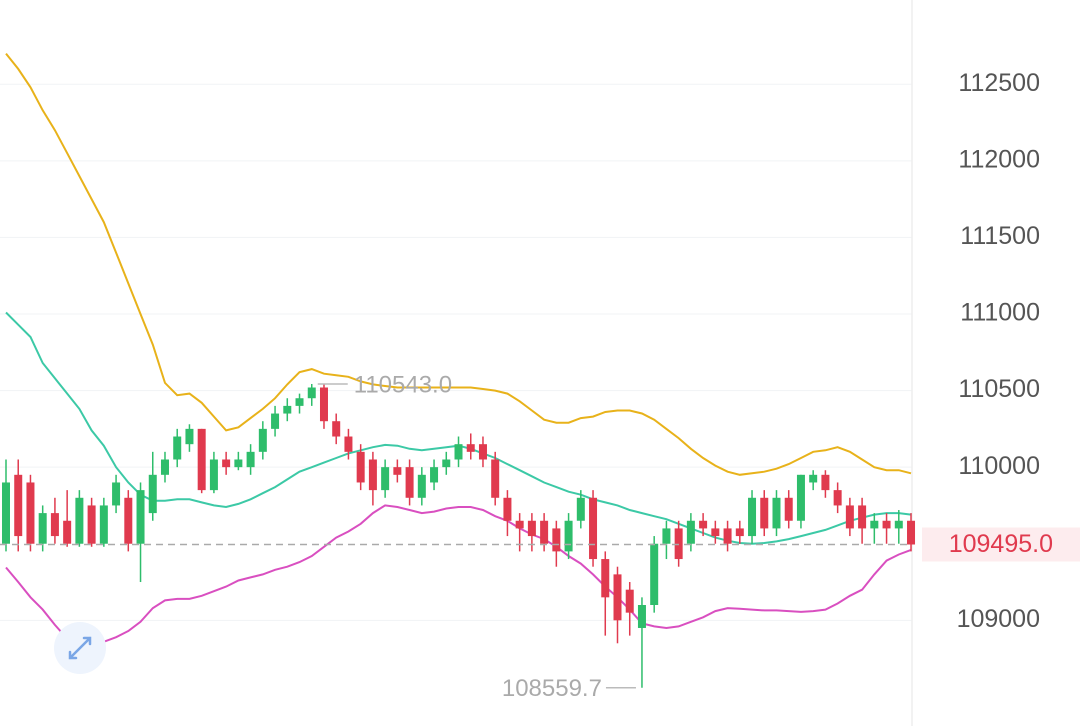  I want to click on x-tick-label: 00:00, so click(210, 724).